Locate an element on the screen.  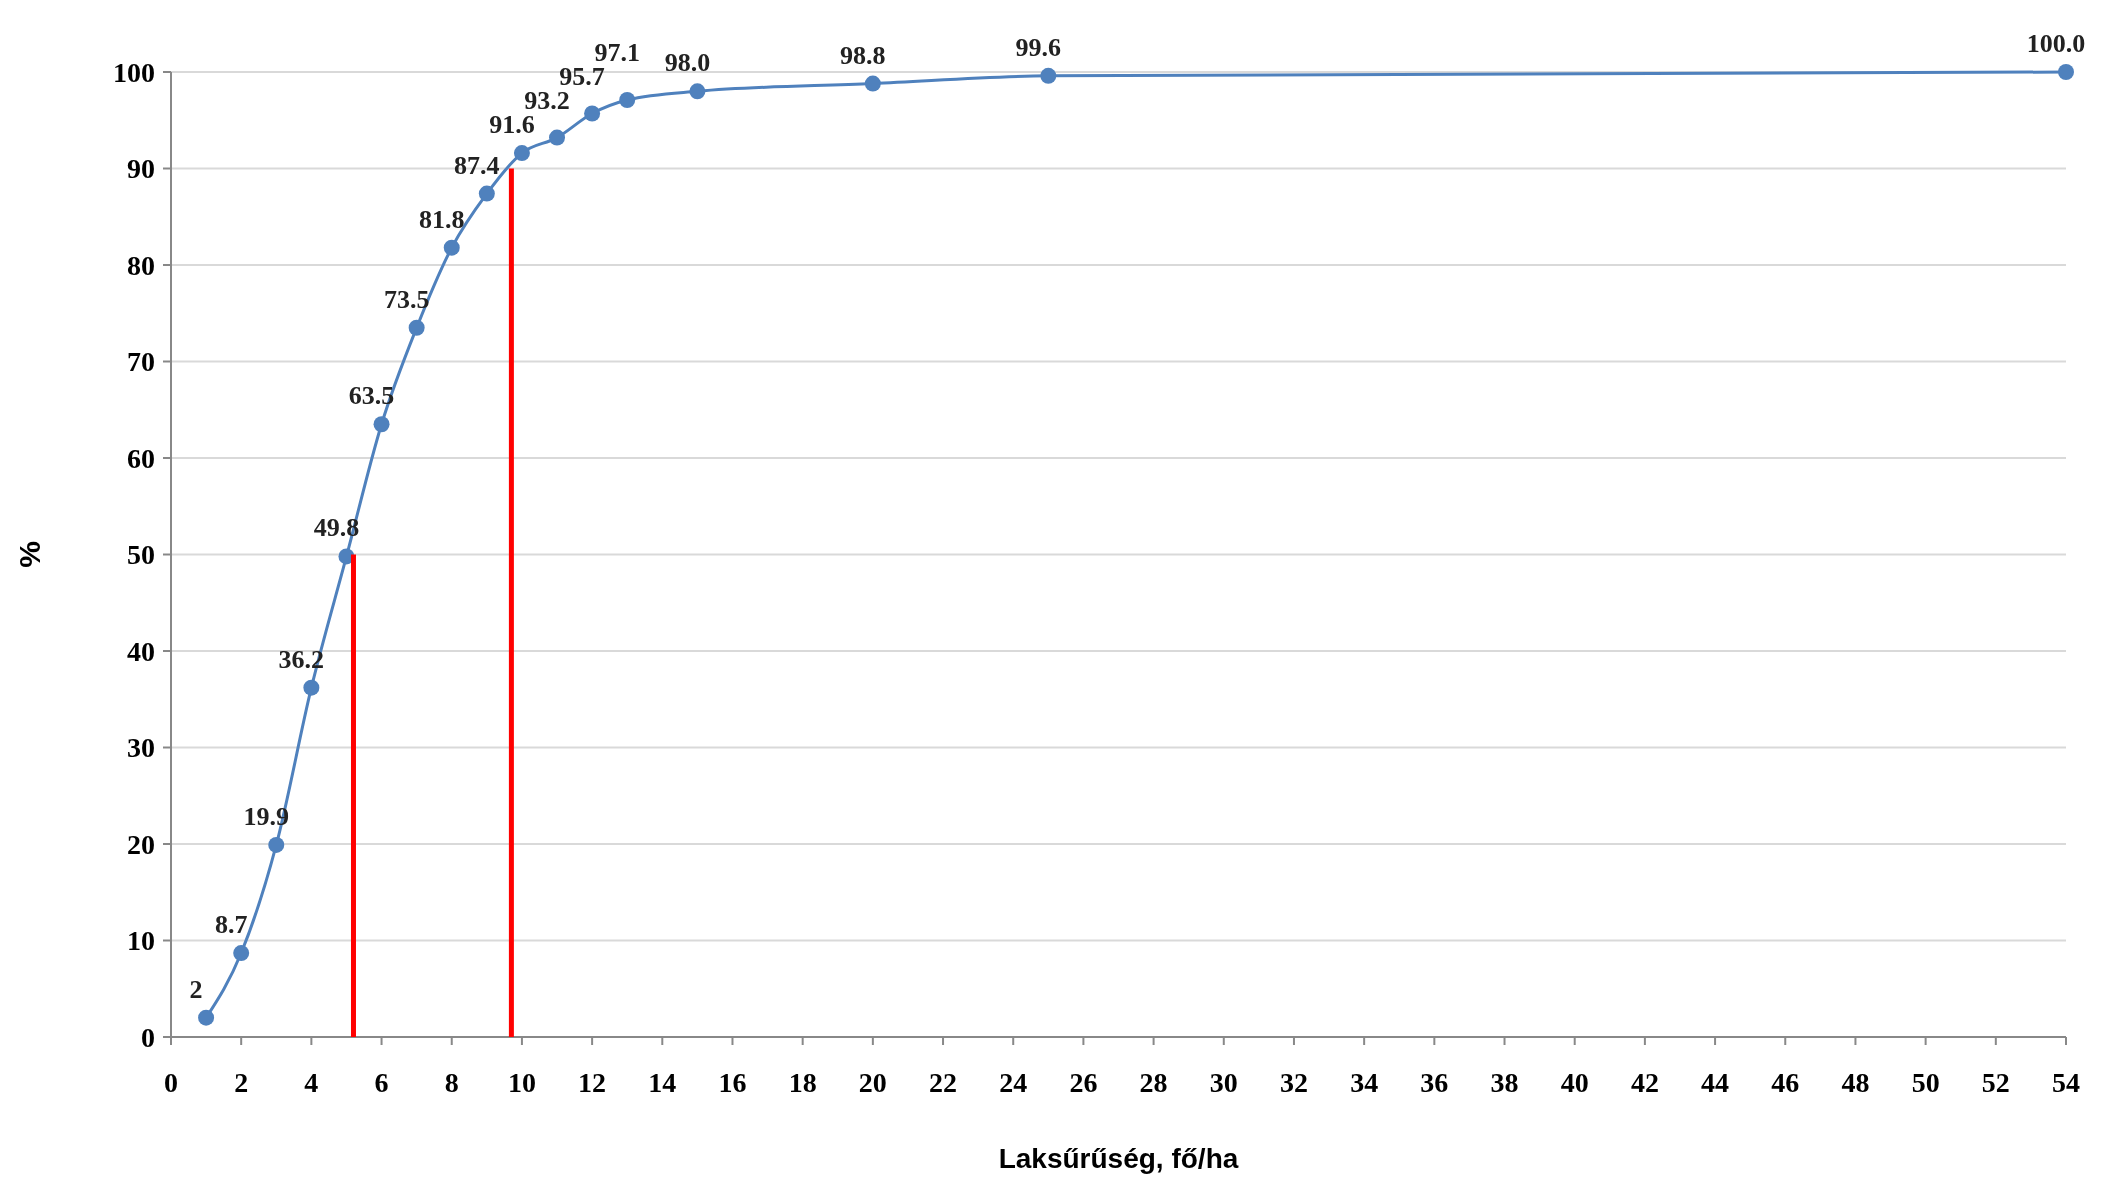
x-tick-label: 36 is located at coordinates (1434, 1082).